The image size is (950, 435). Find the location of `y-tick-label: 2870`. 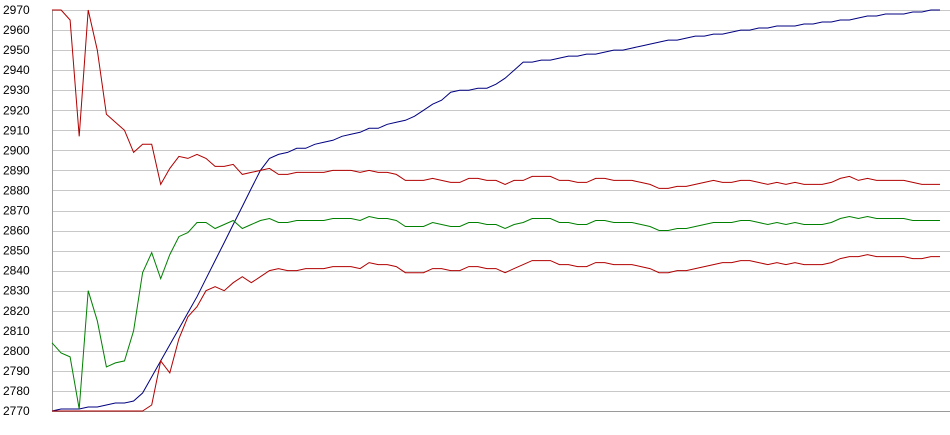

y-tick-label: 2870 is located at coordinates (16, 211).